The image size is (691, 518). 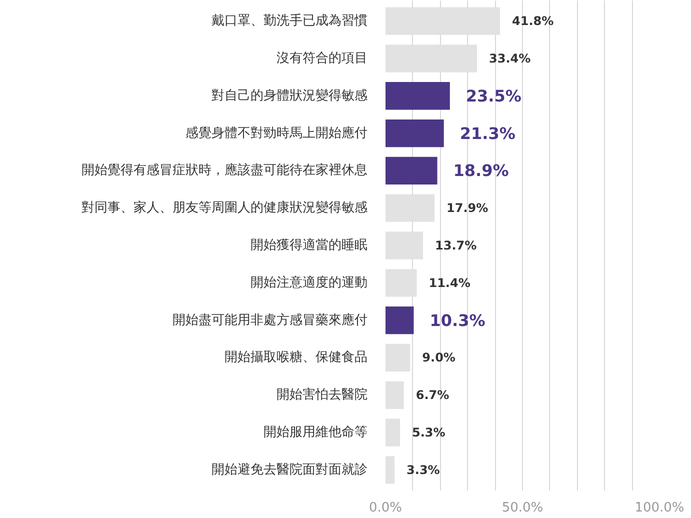 What do you see at coordinates (270, 320) in the screenshot?
I see `y-tick-label: 開始盡可能用非處方感冒藥來應付` at bounding box center [270, 320].